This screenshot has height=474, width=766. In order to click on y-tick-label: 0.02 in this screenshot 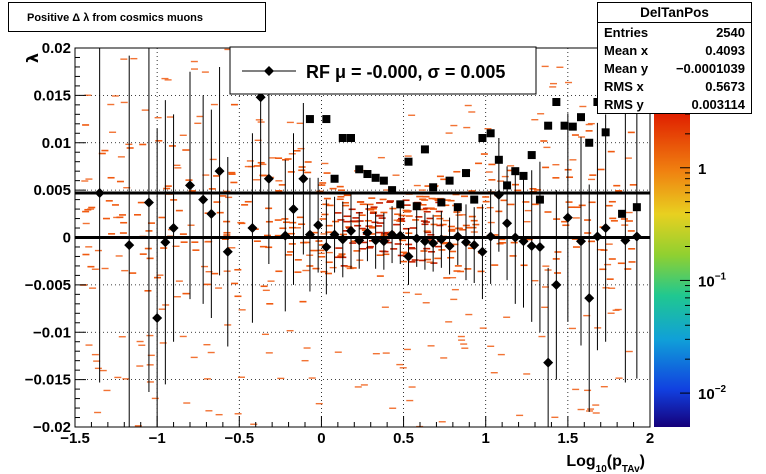, I will do `click(56, 48)`.